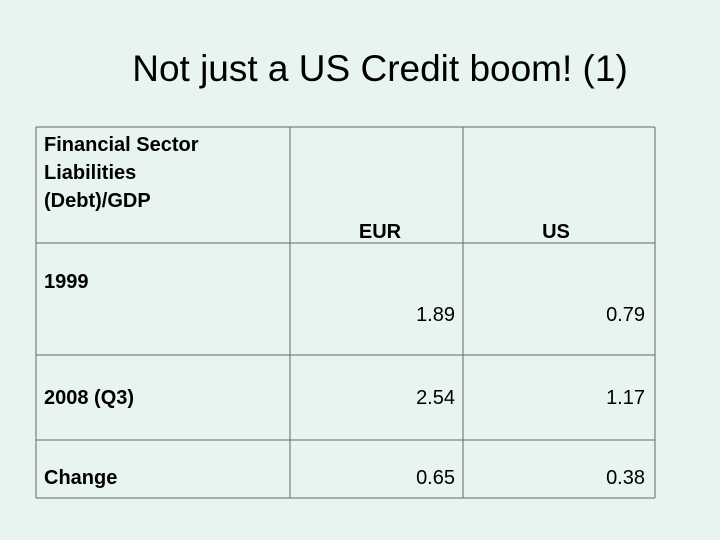  What do you see at coordinates (625, 478) in the screenshot?
I see `value-cell: 0.38` at bounding box center [625, 478].